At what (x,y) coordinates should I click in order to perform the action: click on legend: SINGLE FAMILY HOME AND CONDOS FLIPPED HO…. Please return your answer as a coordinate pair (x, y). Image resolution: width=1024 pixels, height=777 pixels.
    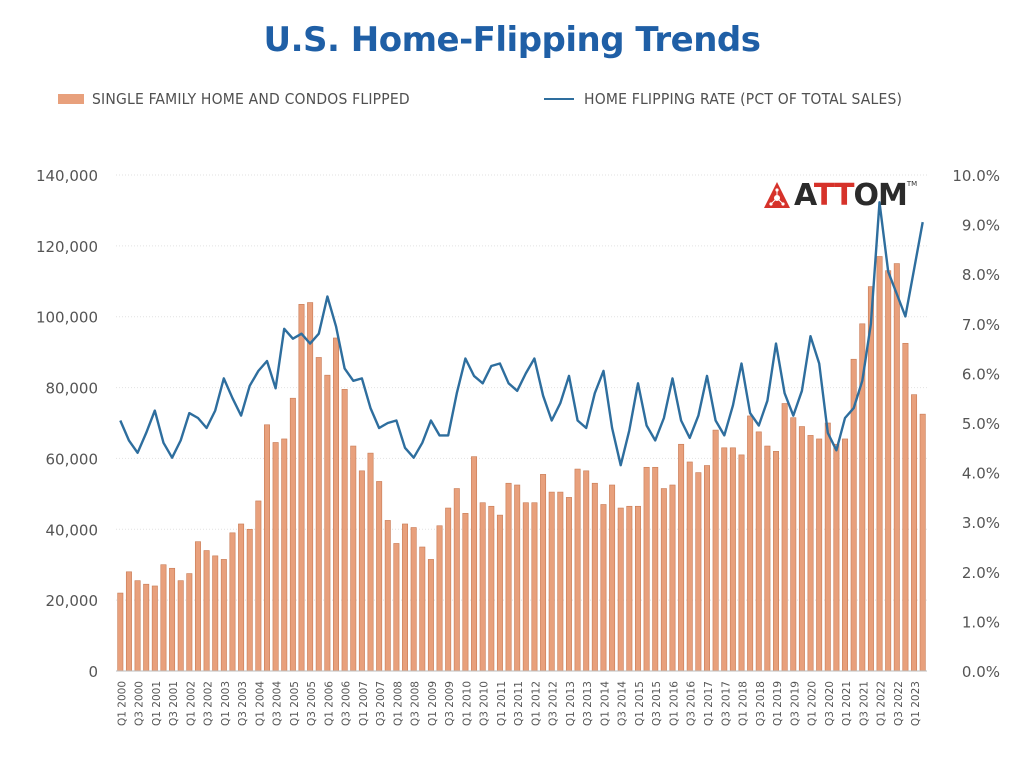
    Looking at the image, I should click on (512, 102).